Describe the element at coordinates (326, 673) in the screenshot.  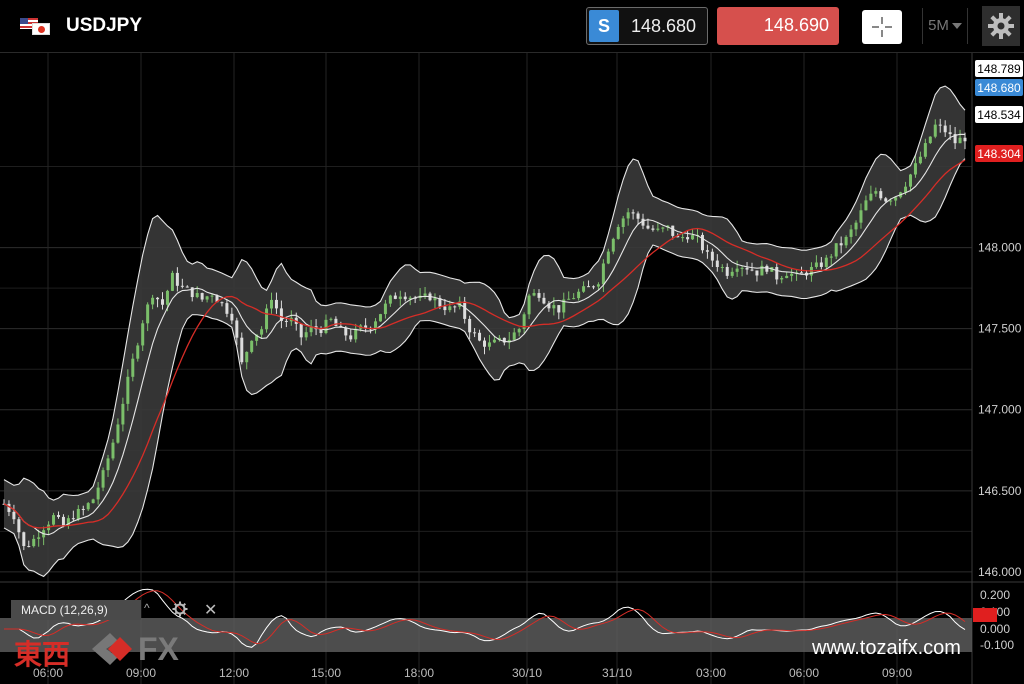
I see `x-tick-label: 15:00` at that location.